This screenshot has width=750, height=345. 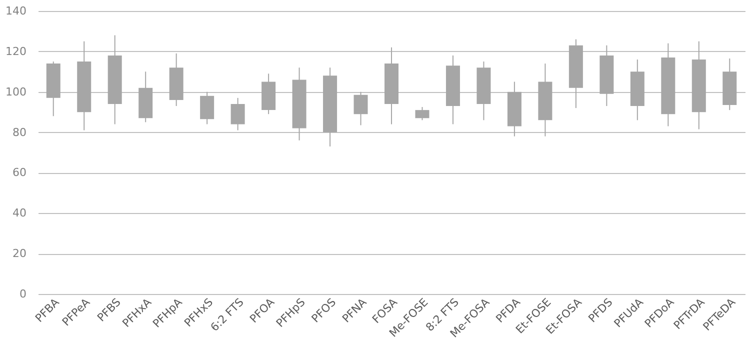 I want to click on y-tick-label: 60, so click(x=19, y=173).